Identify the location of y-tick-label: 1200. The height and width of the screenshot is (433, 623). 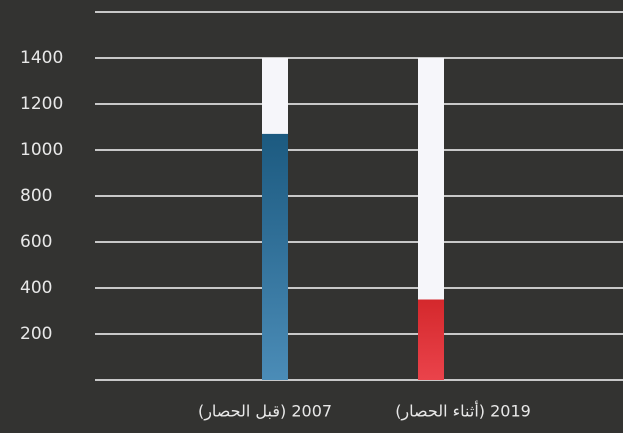
(41, 104).